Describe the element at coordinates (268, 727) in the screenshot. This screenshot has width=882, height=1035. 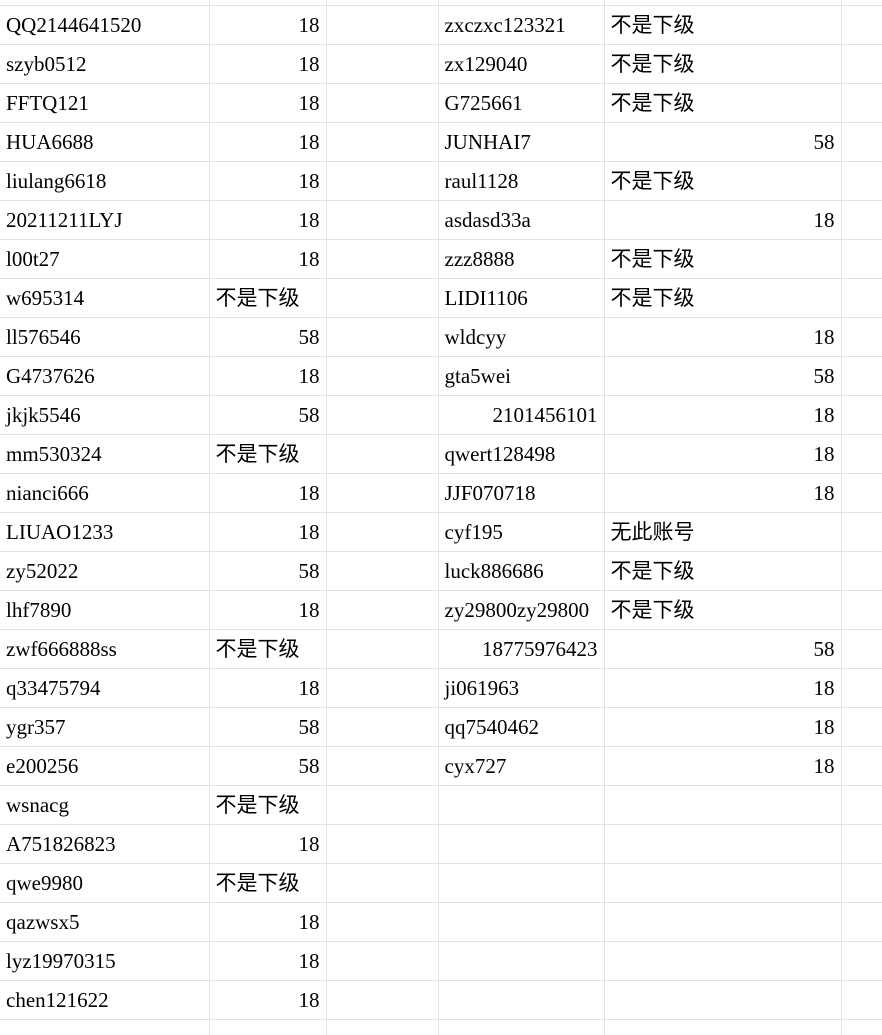
I see `cell-B-19: 58` at that location.